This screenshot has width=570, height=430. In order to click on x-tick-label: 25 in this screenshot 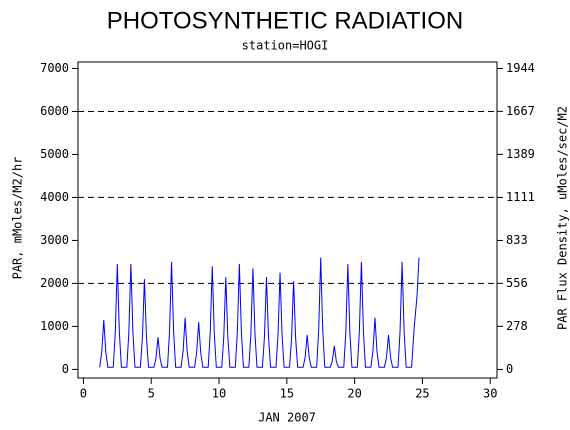, I will do `click(422, 394)`.